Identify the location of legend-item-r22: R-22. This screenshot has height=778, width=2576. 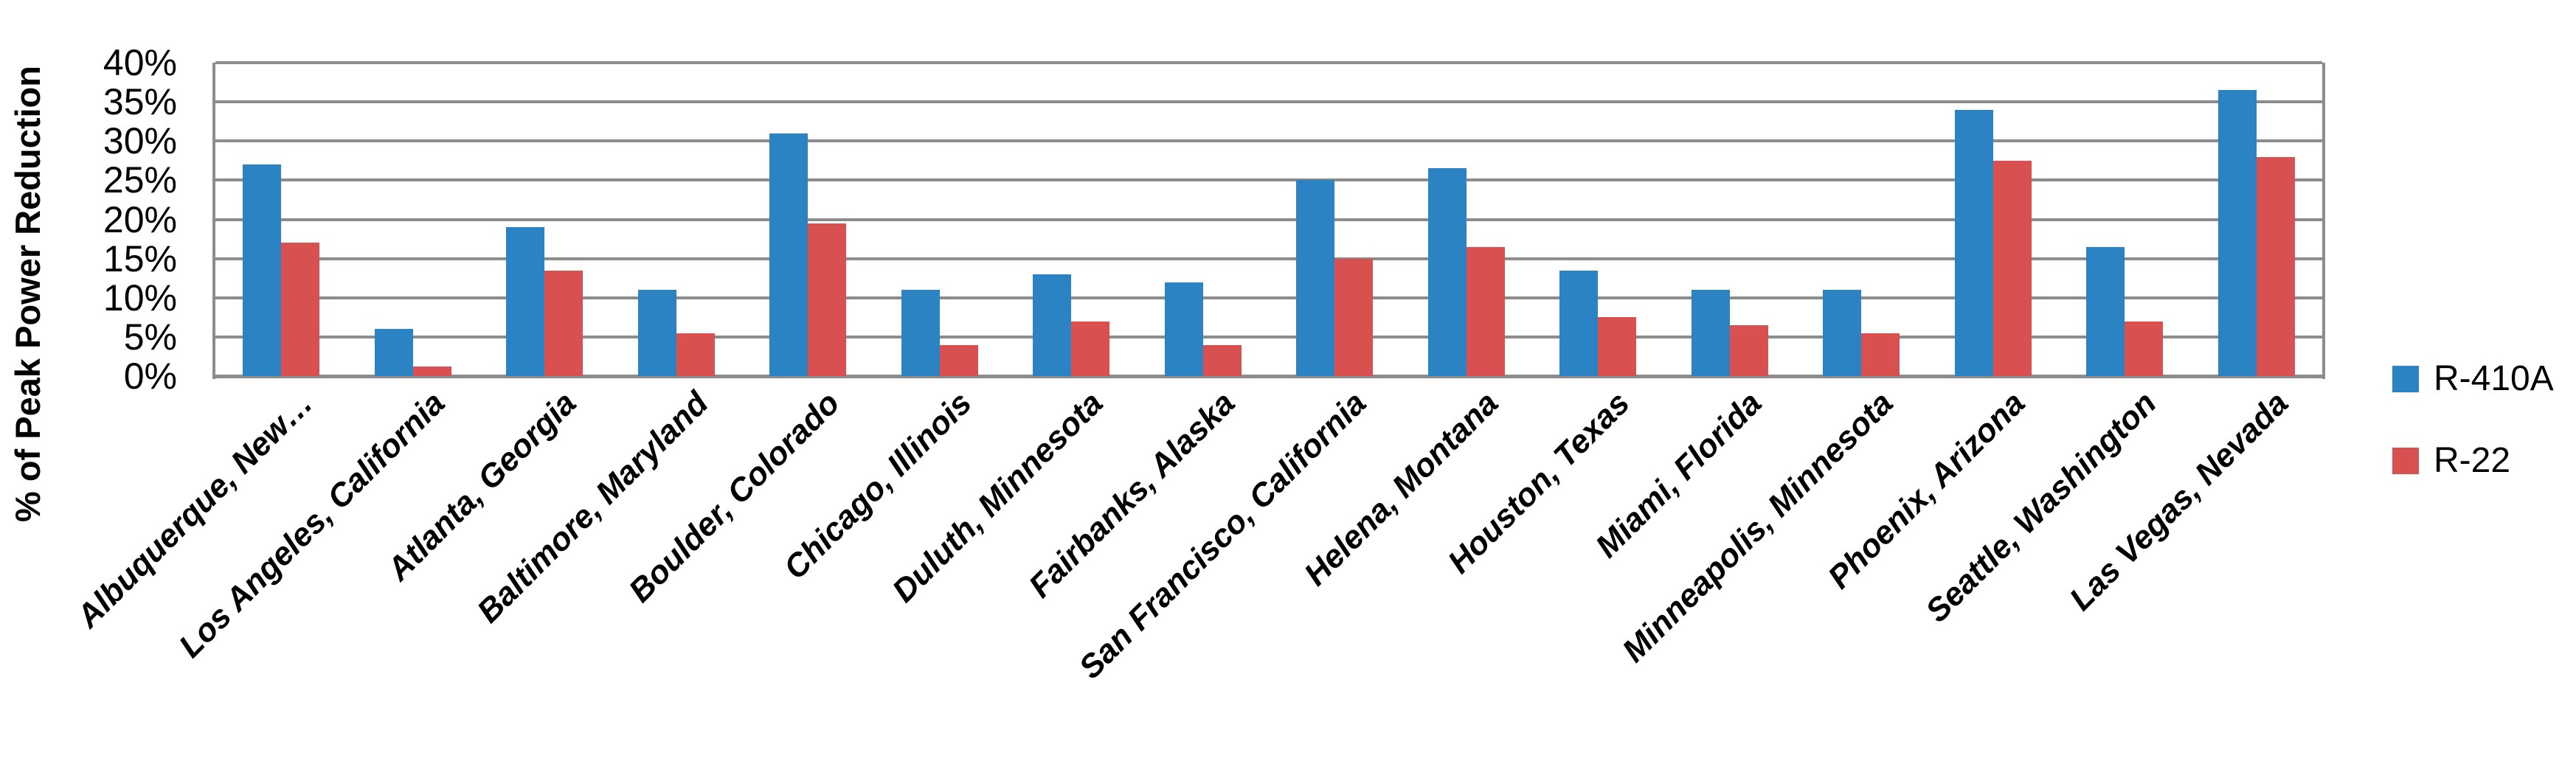
(2451, 461).